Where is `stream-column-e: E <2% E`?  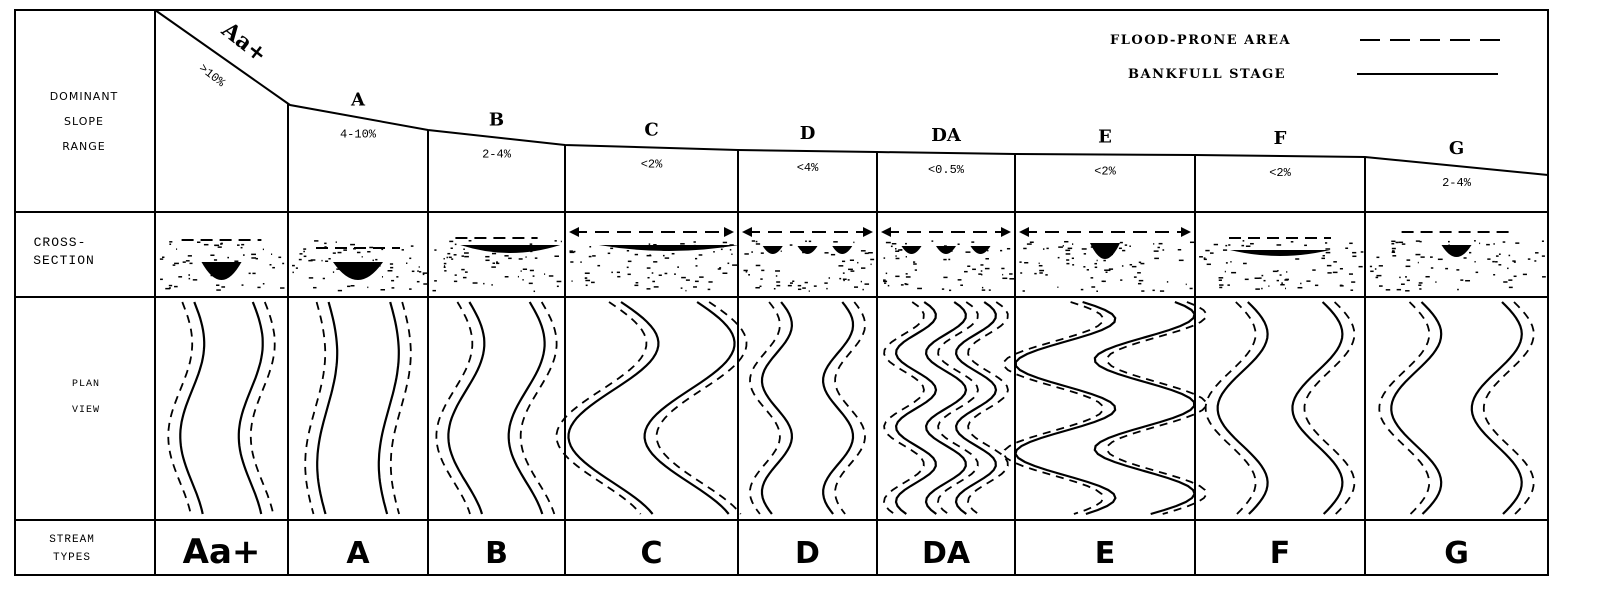
stream-column-e: E <2% E is located at coordinates (1105, 349).